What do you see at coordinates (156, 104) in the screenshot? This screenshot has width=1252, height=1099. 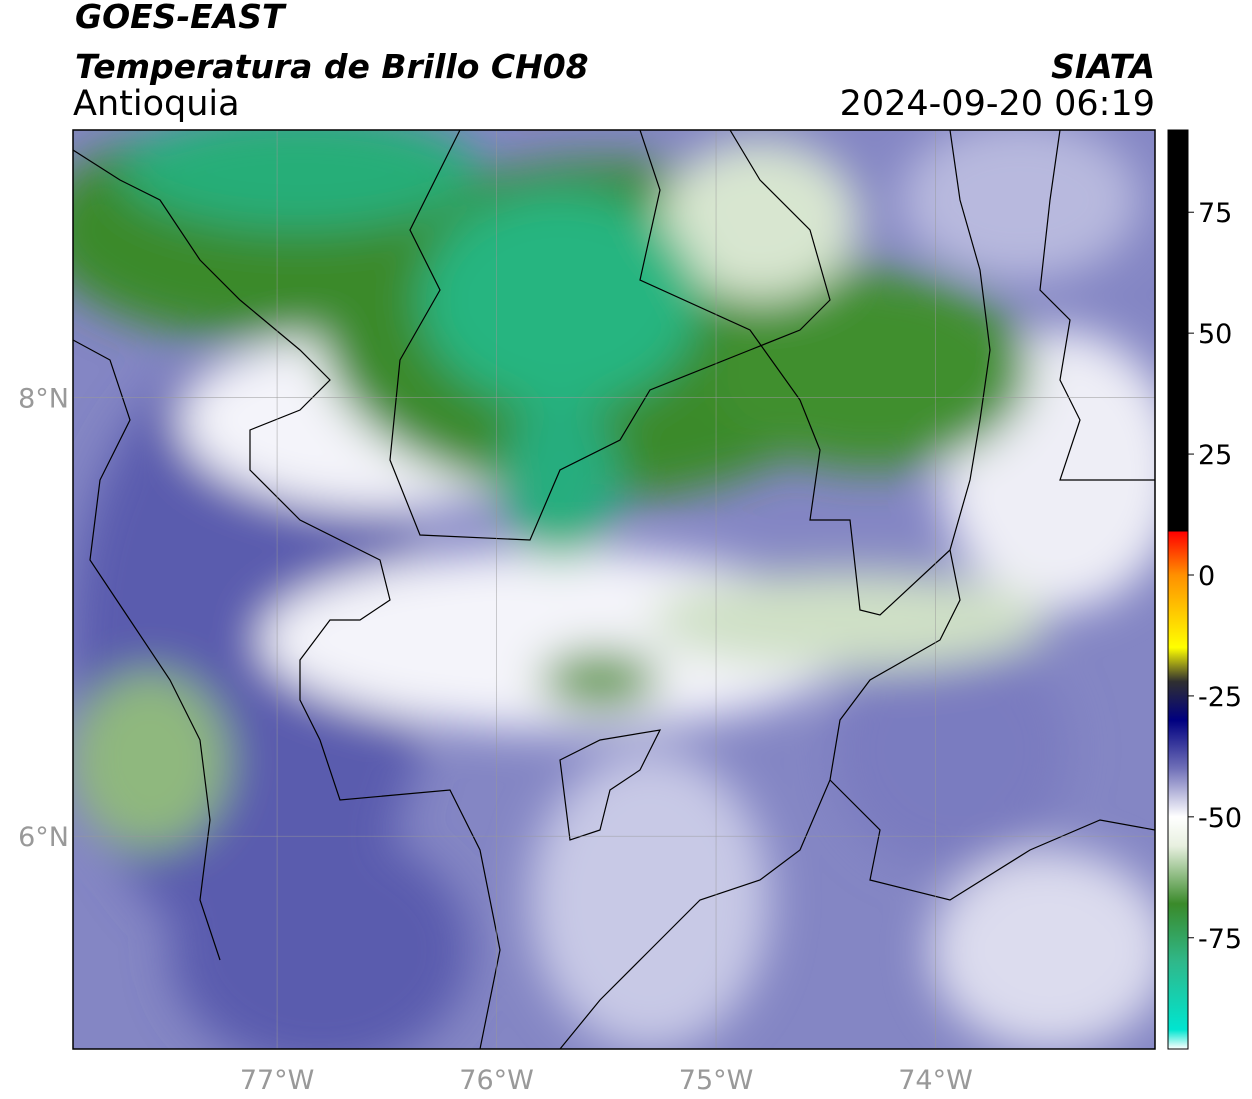 I see `region: Antioquia` at bounding box center [156, 104].